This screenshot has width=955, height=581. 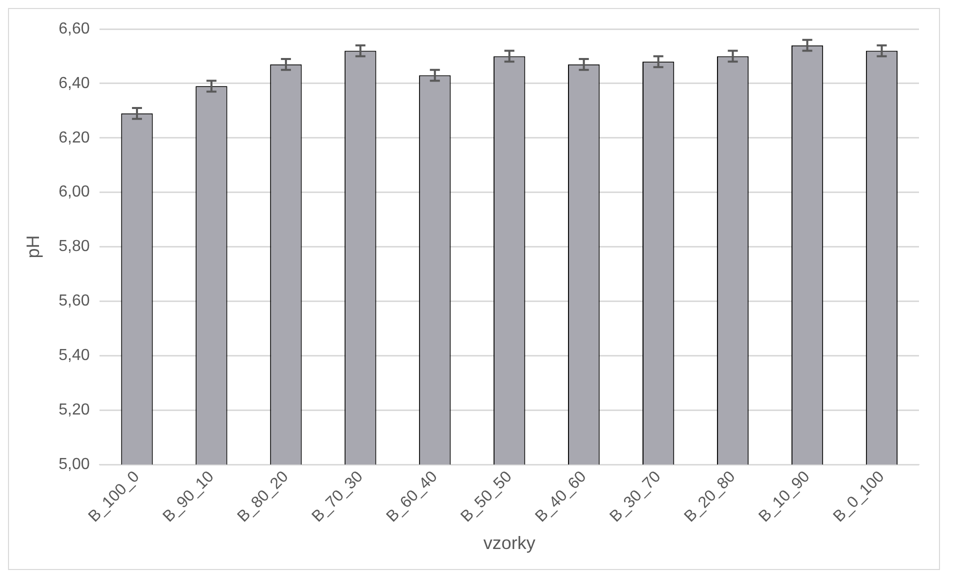 What do you see at coordinates (74, 247) in the screenshot?
I see `y-tick-label: 5,80` at bounding box center [74, 247].